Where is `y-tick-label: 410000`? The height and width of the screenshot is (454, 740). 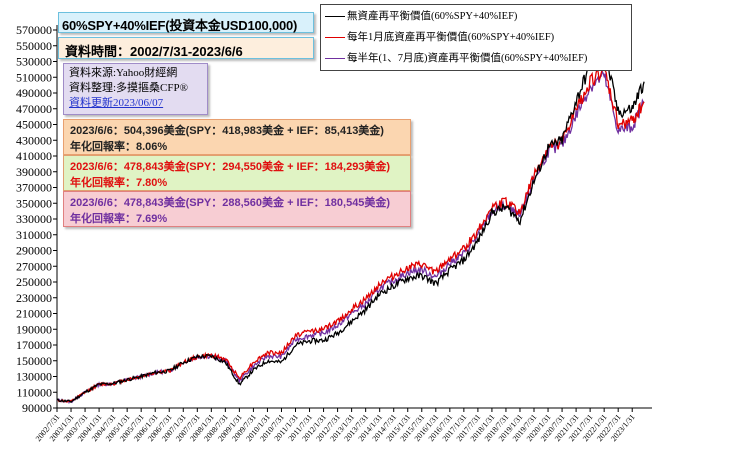 y-tick-label: 410000 is located at coordinates (34, 156).